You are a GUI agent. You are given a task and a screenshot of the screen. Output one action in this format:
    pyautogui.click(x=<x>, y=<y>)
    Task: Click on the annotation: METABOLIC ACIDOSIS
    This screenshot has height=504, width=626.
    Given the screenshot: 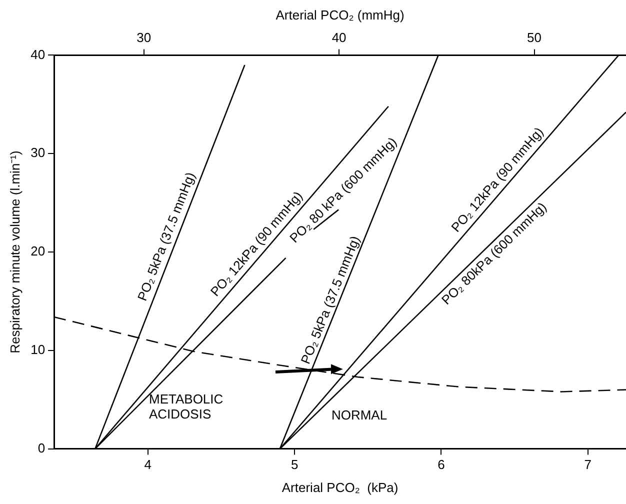 What is the action you would take?
    pyautogui.click(x=186, y=407)
    